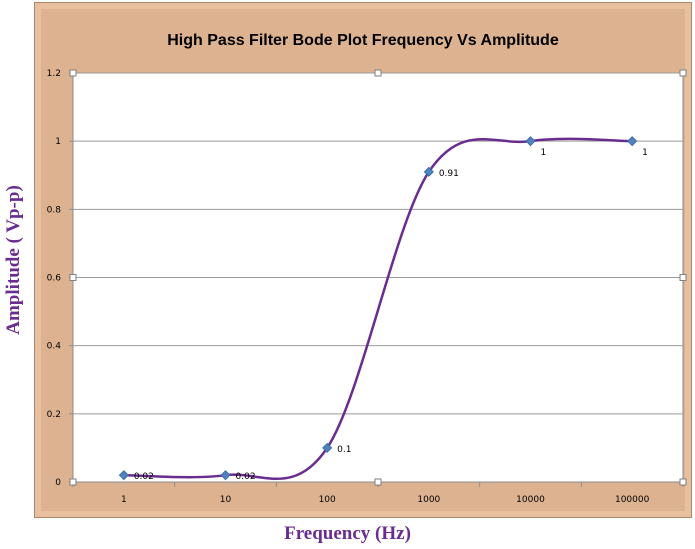  Describe the element at coordinates (54, 279) in the screenshot. I see `y-tick-label: 0.6` at that location.